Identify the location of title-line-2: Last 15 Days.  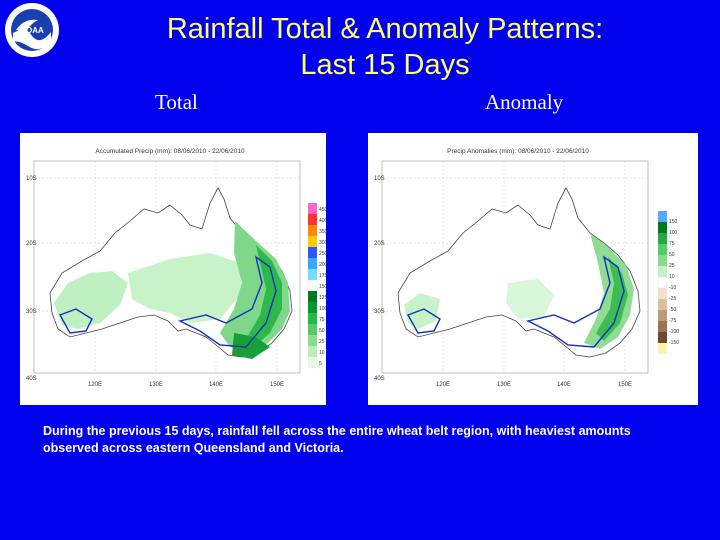
(385, 65).